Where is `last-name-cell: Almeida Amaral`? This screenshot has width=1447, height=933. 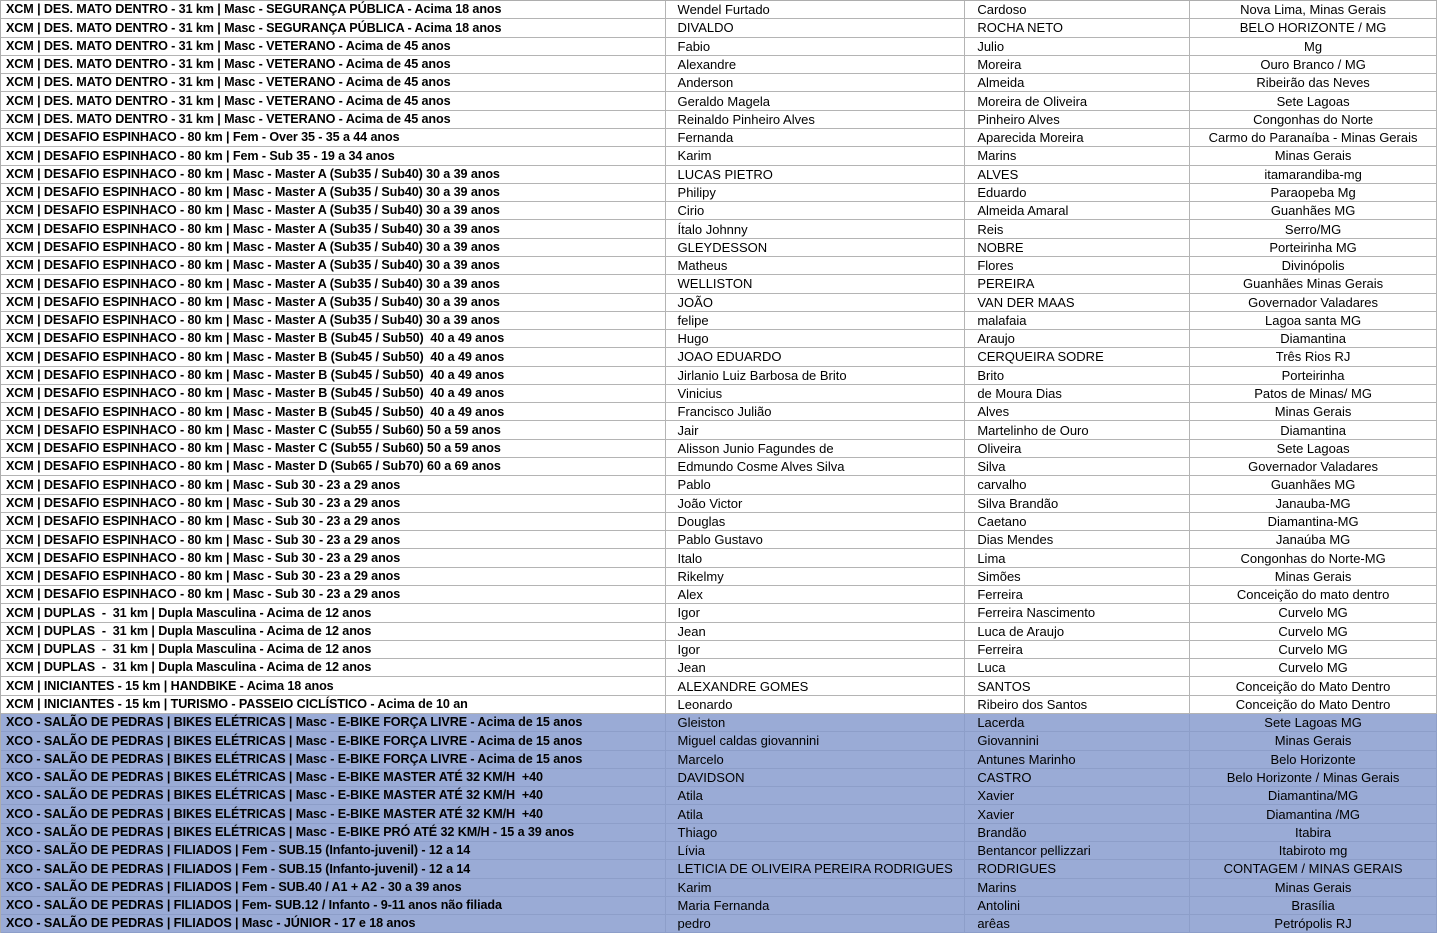
last-name-cell: Almeida Amaral is located at coordinates (1078, 211).